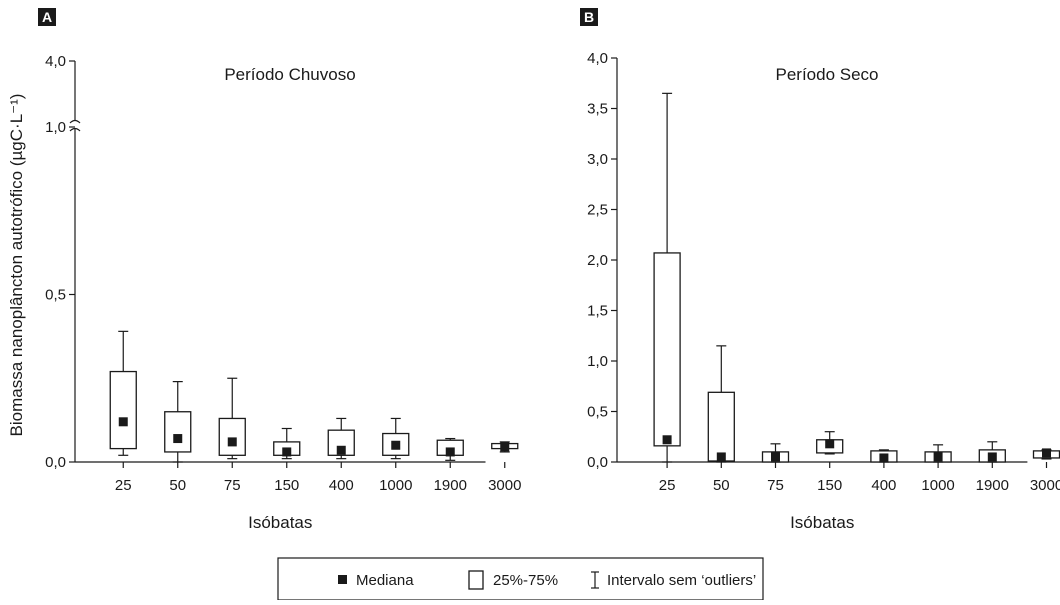 Image resolution: width=1060 pixels, height=605 pixels. What do you see at coordinates (597, 311) in the screenshot?
I see `y-tick-label: 1,5` at bounding box center [597, 311].